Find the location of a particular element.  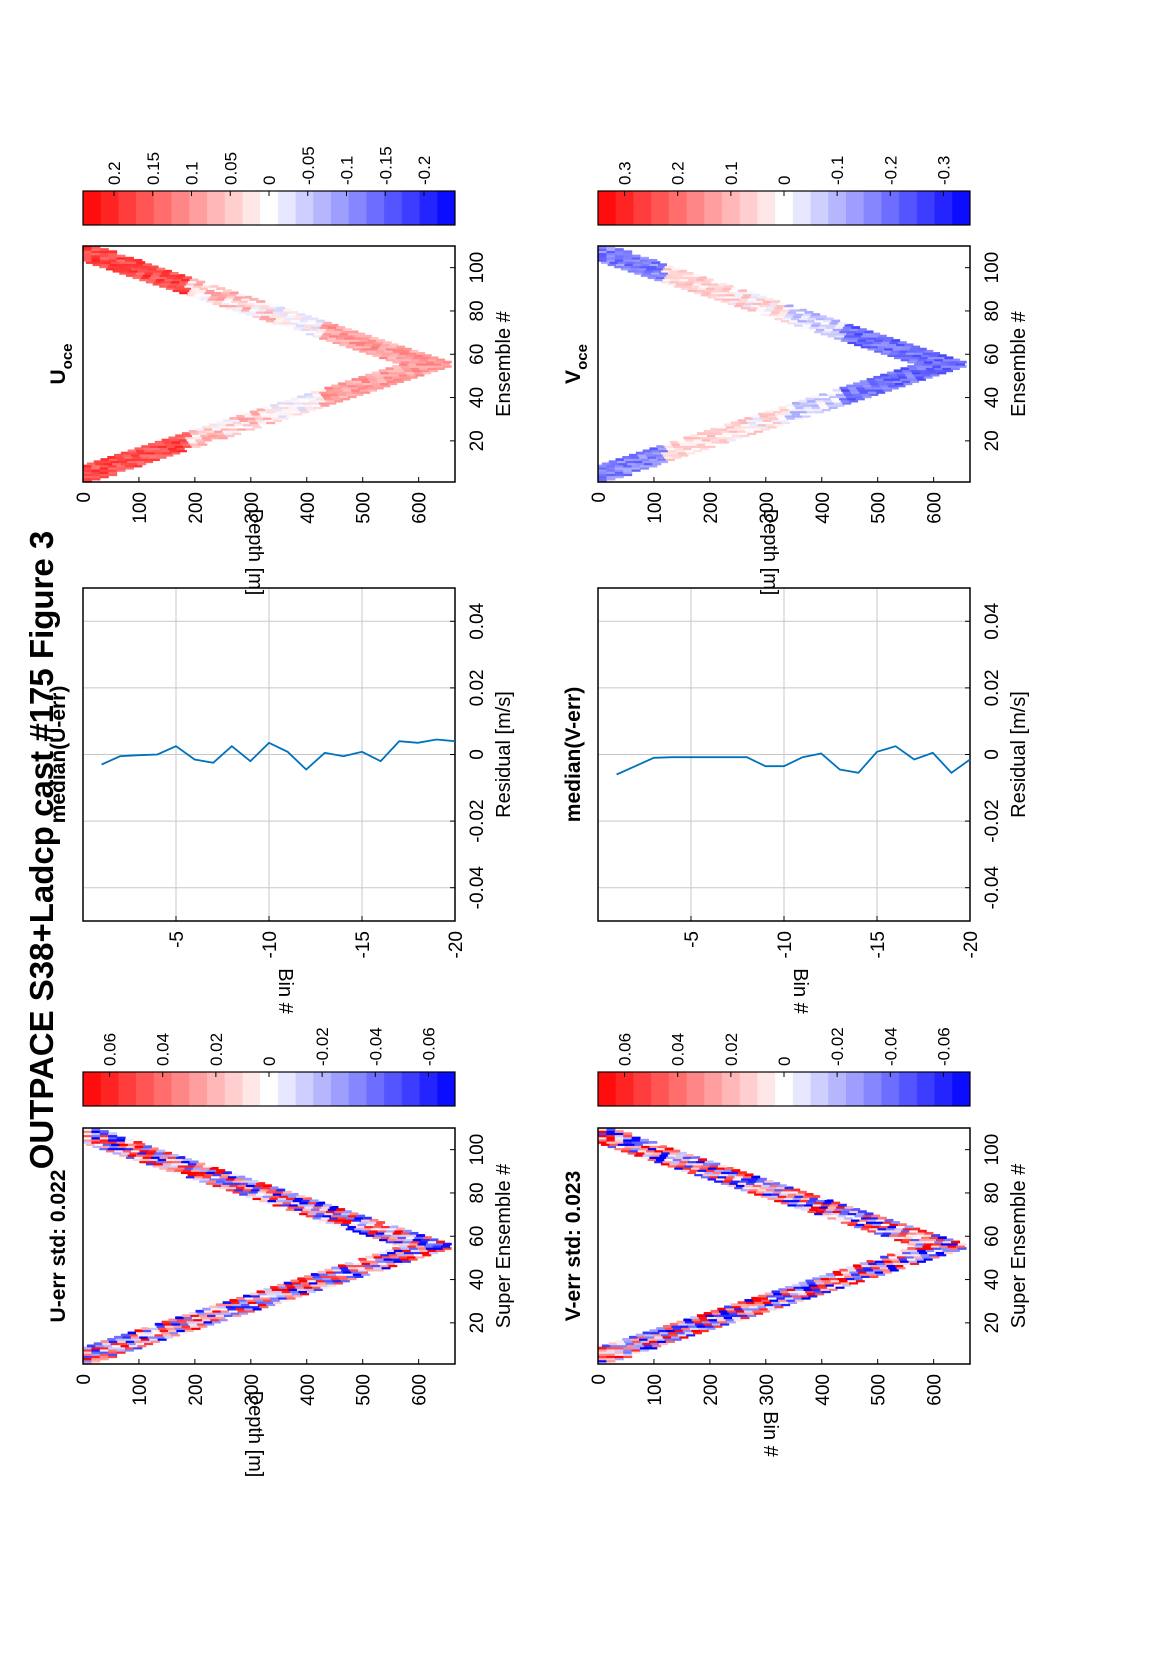

y-tick-label: 200 is located at coordinates (196, 508).